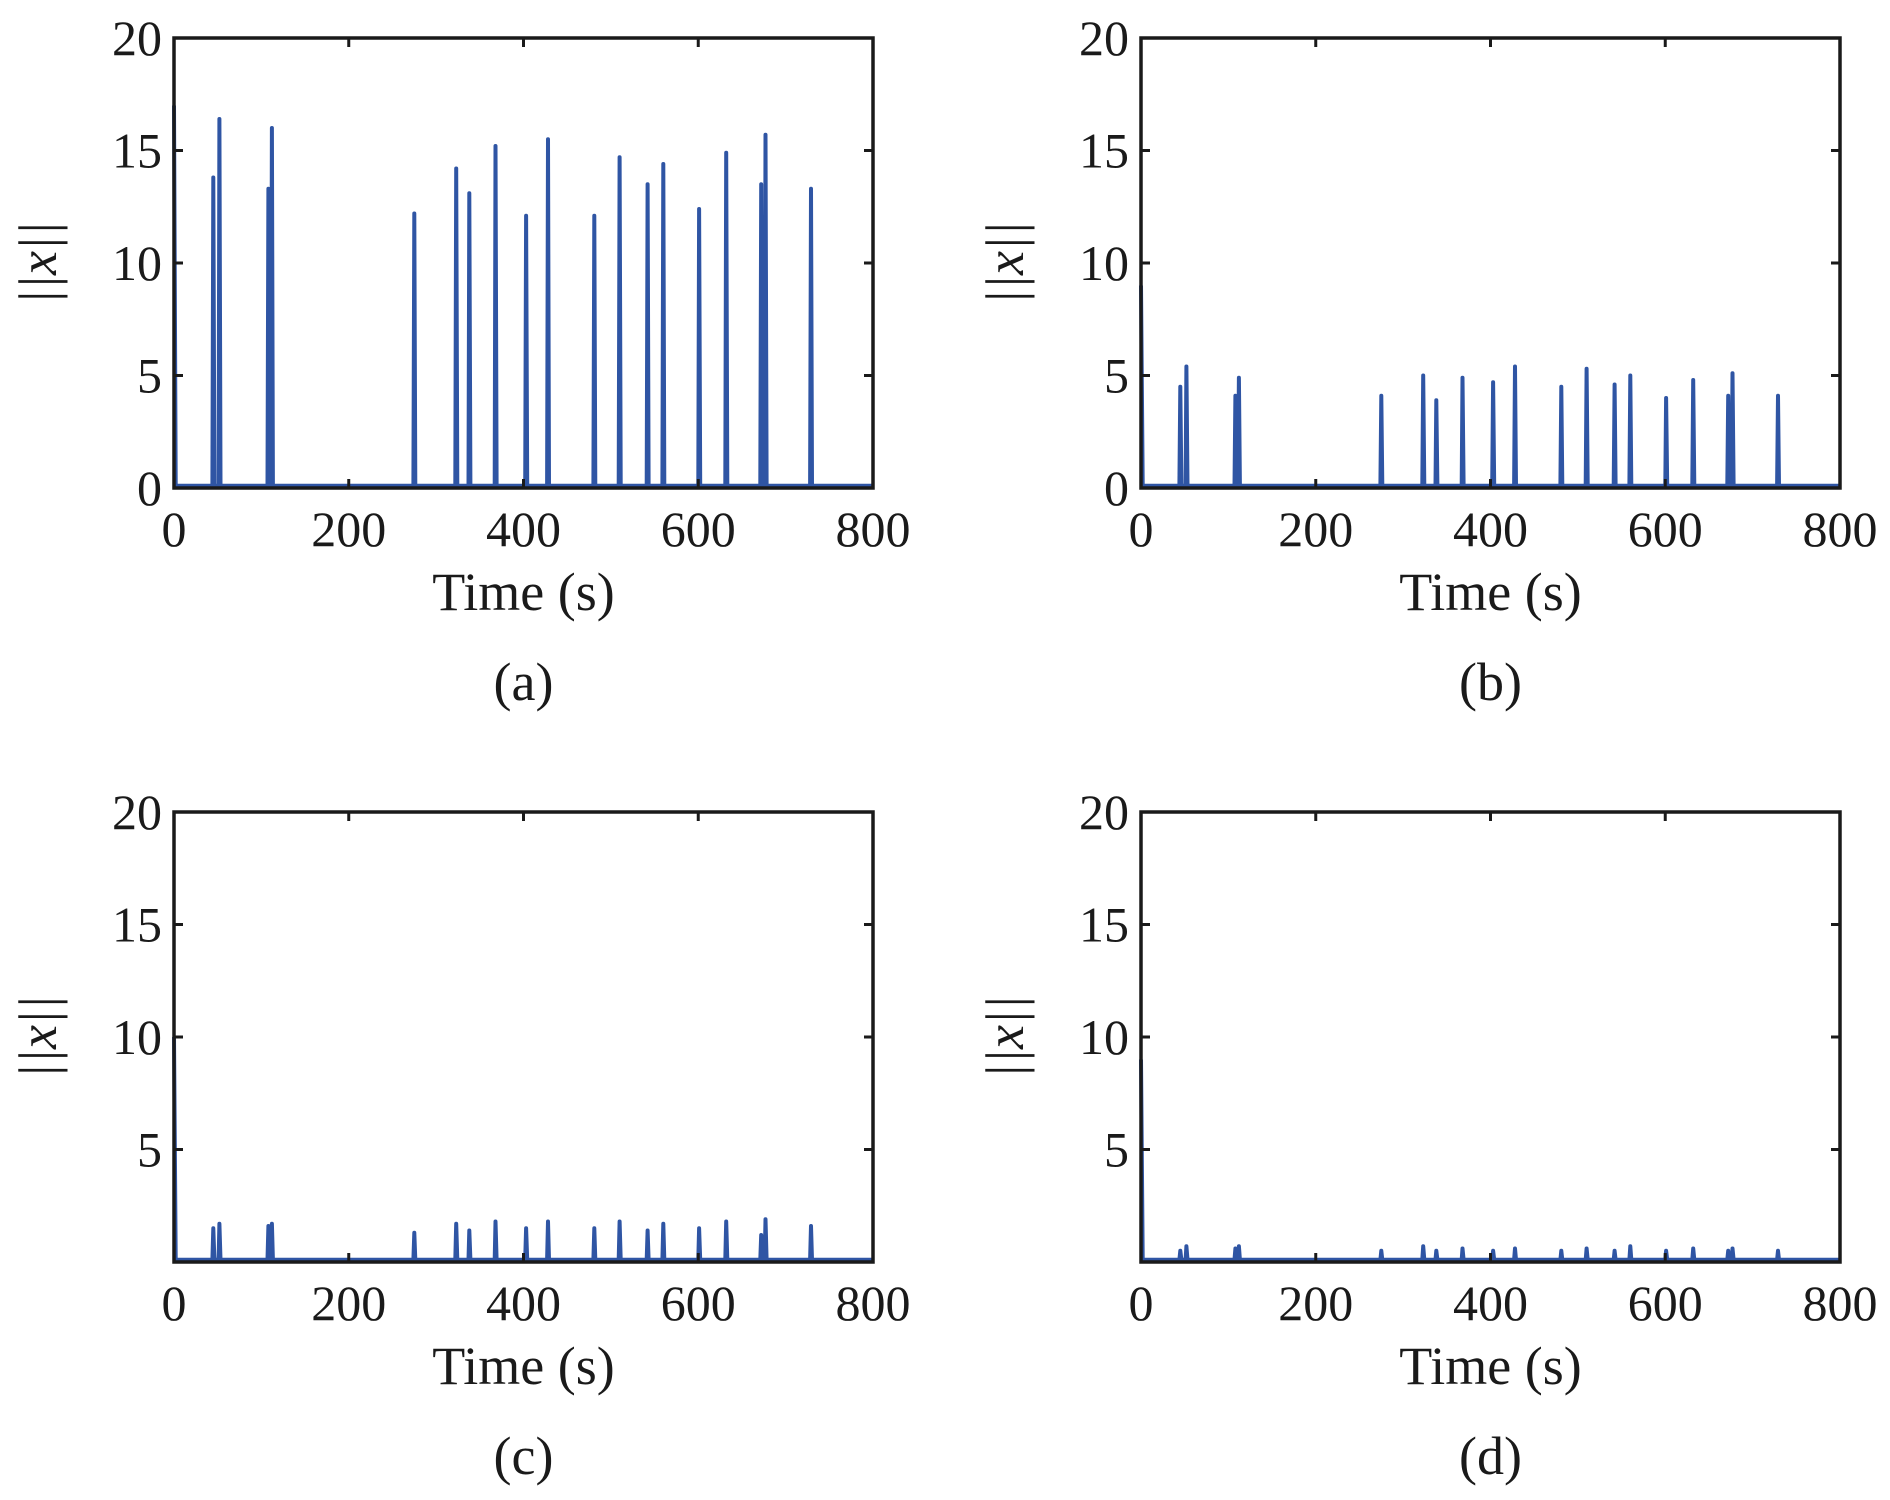  What do you see at coordinates (1490, 682) in the screenshot?
I see `panel-caption: (b)` at bounding box center [1490, 682].